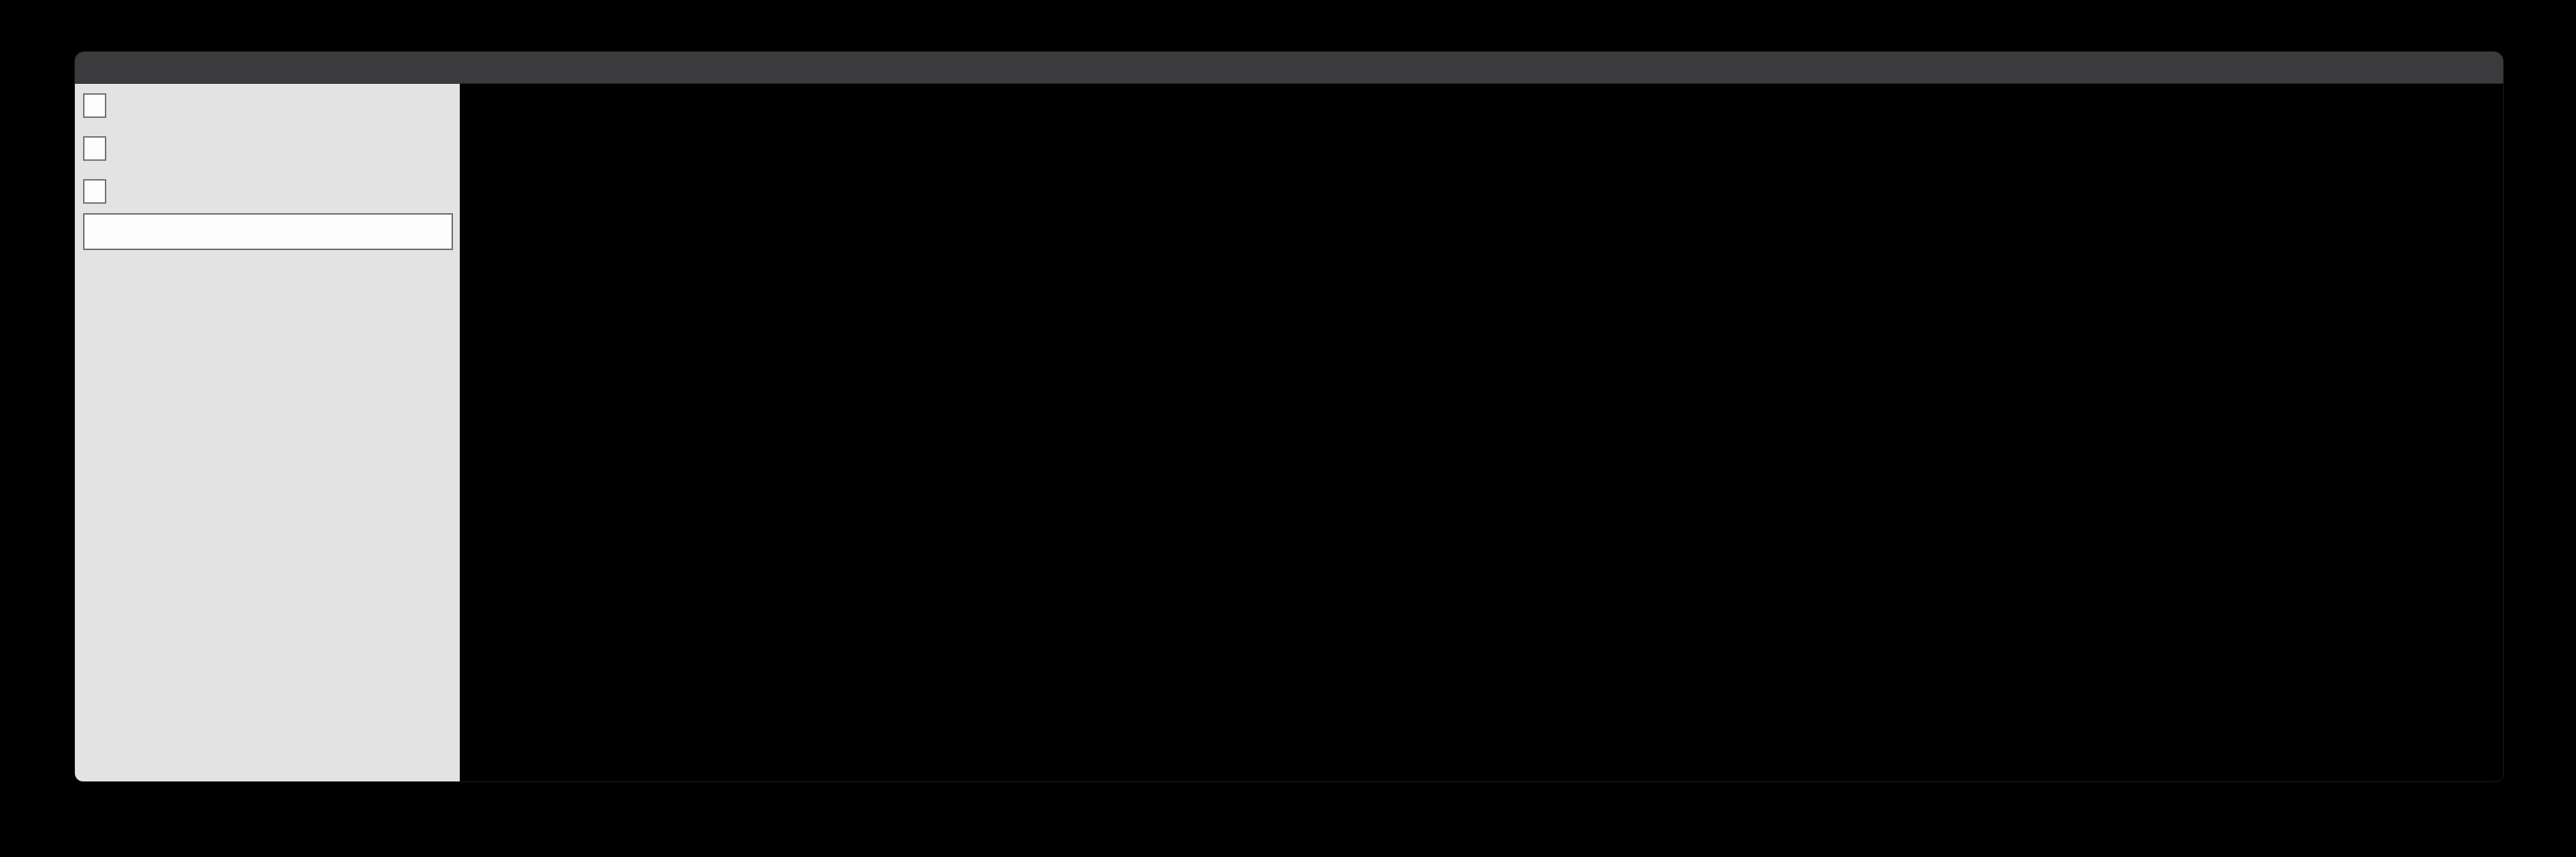 Image resolution: width=2576 pixels, height=857 pixels. Describe the element at coordinates (267, 433) in the screenshot. I see `sidebar` at that location.